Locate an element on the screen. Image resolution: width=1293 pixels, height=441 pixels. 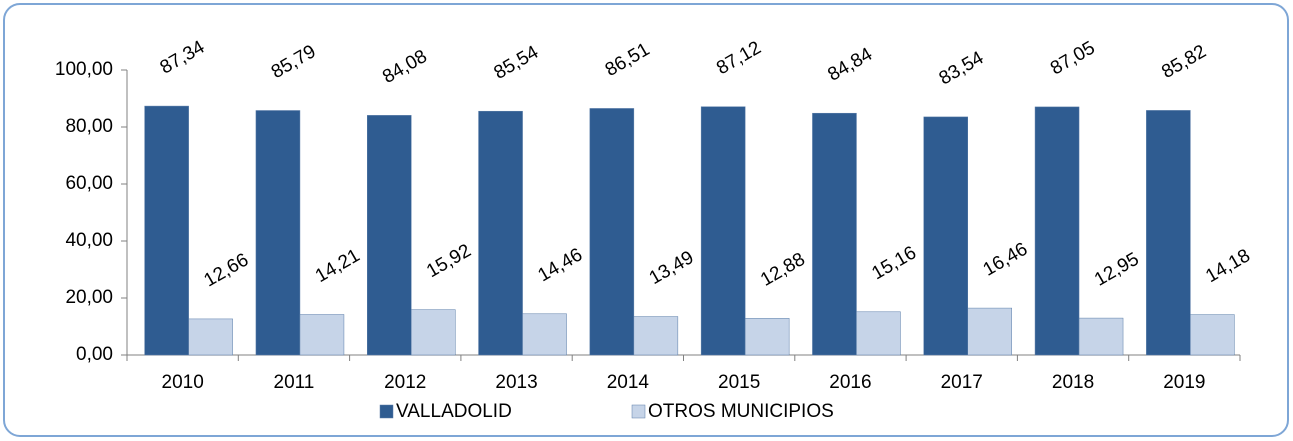
x-tick-label: 2016 is located at coordinates (850, 382).